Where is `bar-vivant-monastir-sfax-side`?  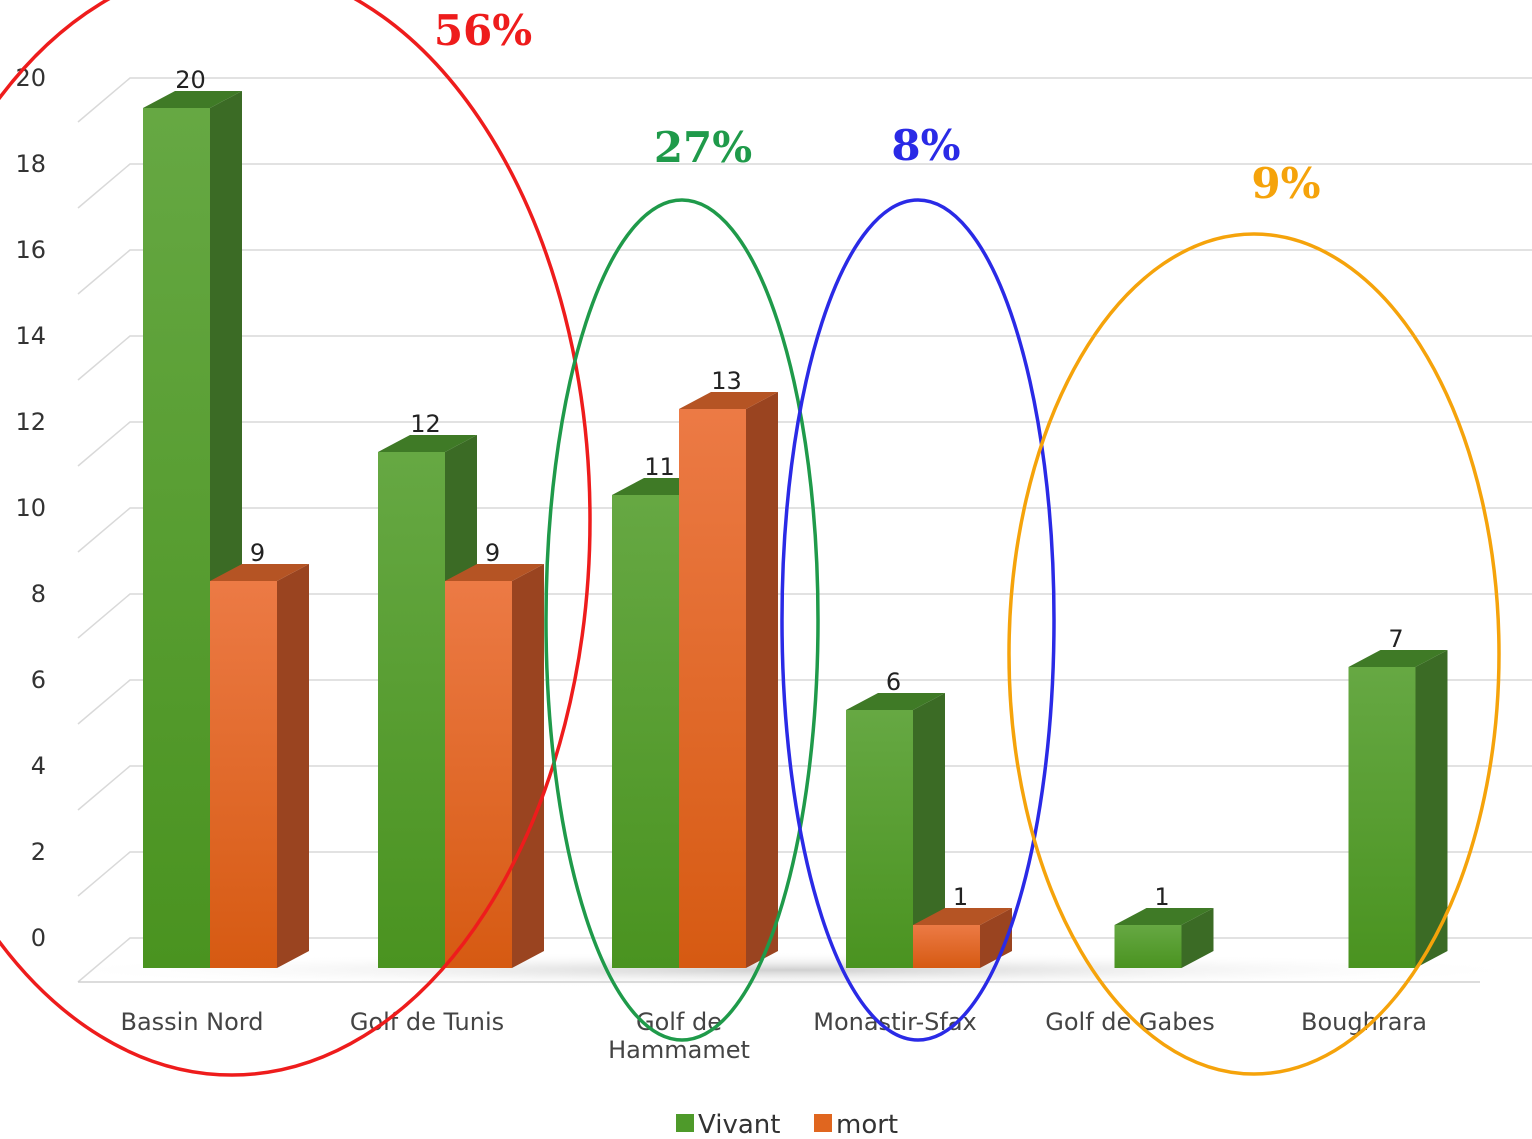 bar-vivant-monastir-sfax-side is located at coordinates (929, 830).